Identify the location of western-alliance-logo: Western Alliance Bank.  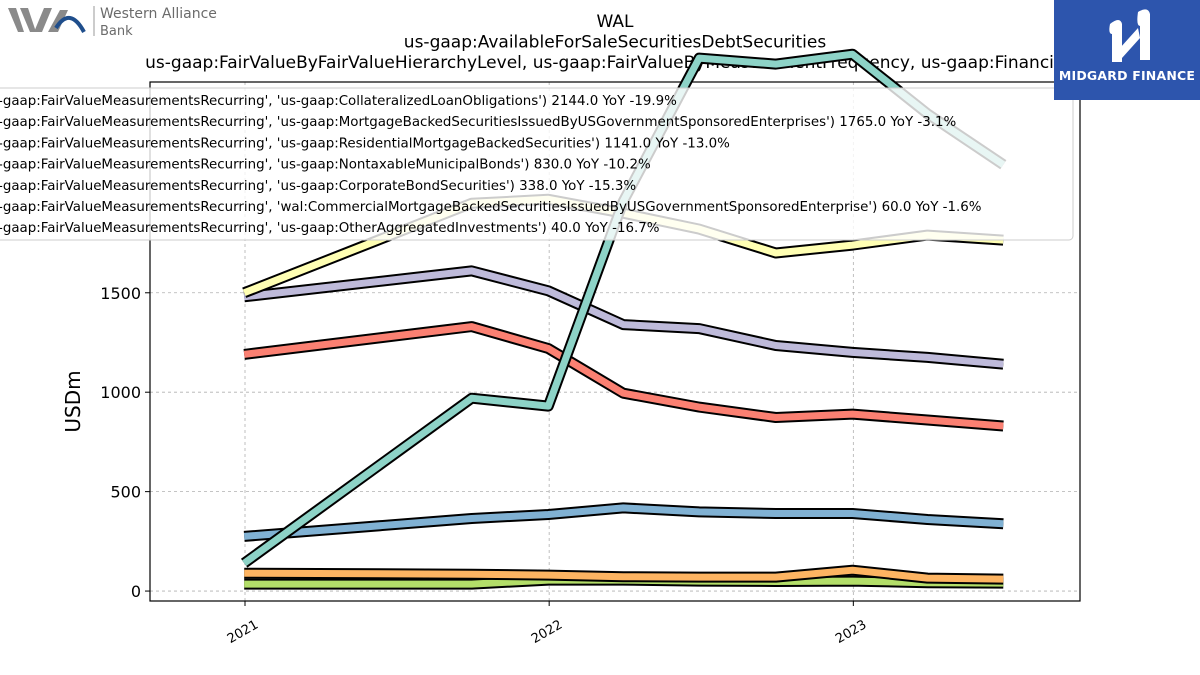
(114, 22).